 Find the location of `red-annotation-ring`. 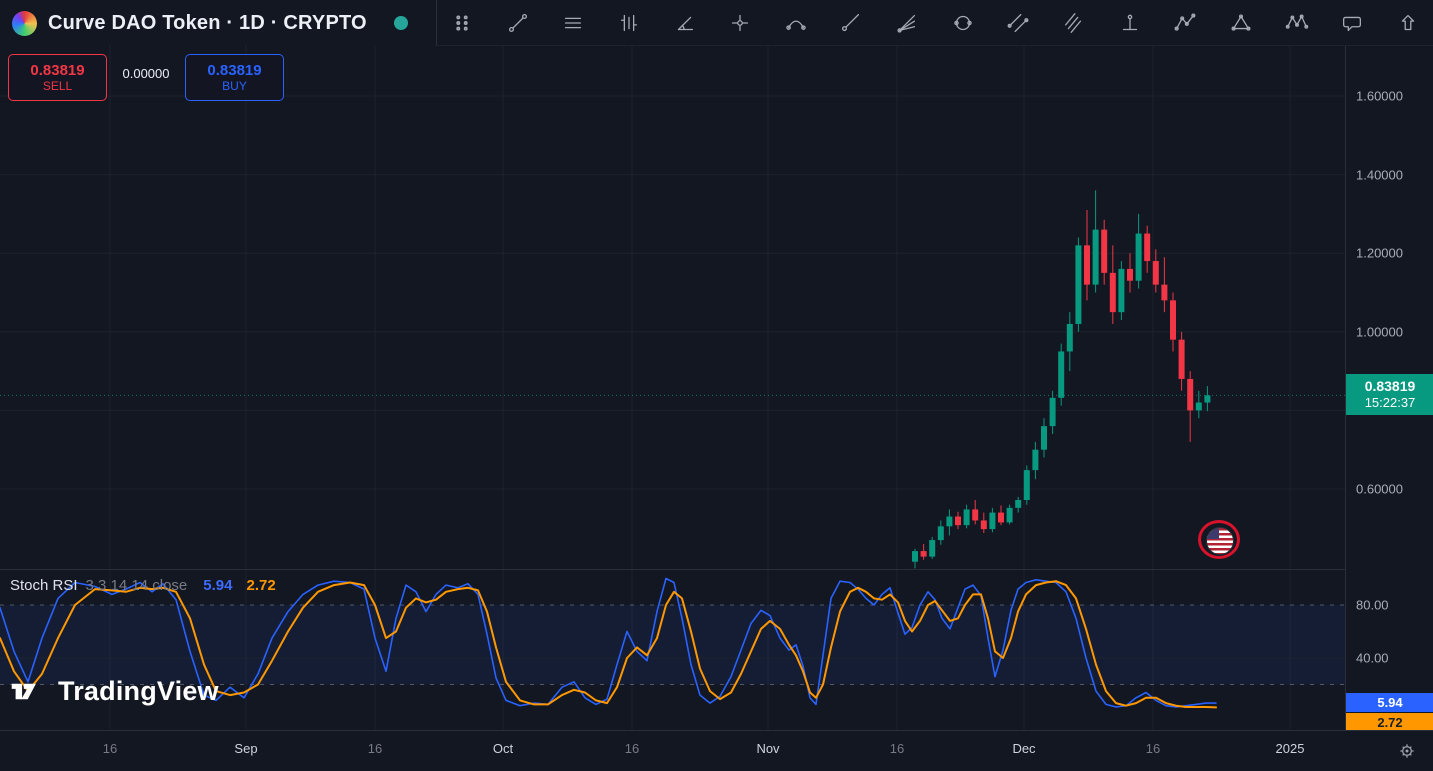

red-annotation-ring is located at coordinates (1219, 539).